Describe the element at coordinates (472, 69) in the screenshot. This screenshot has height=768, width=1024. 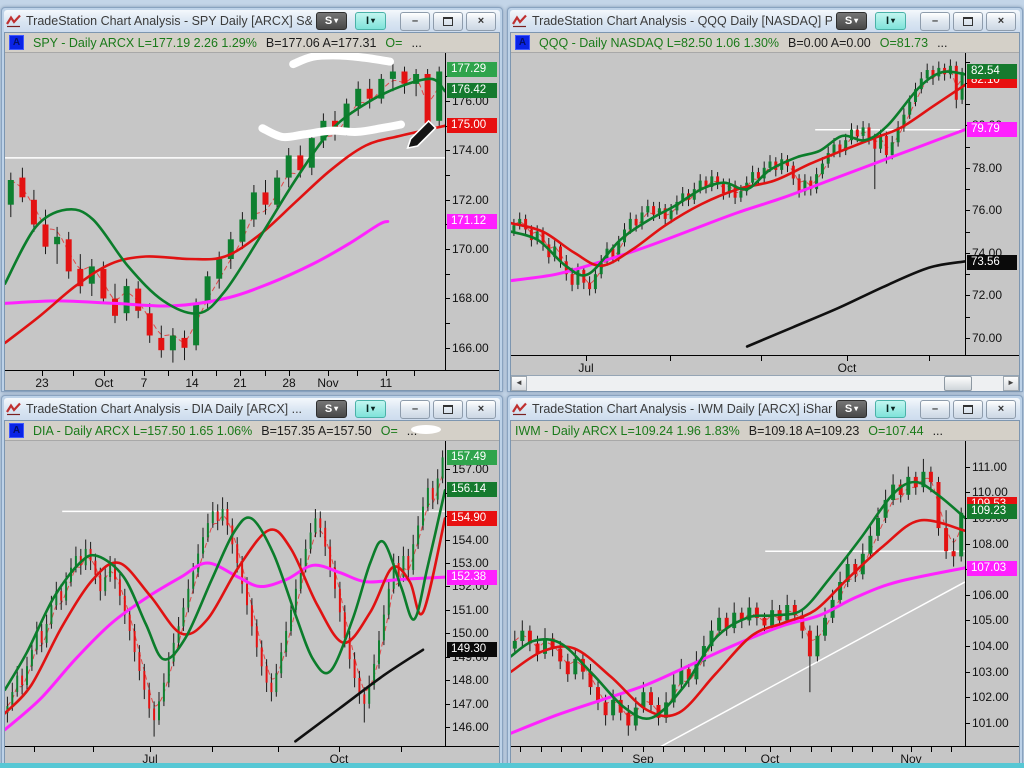
I see `price-tag: 177.29` at that location.